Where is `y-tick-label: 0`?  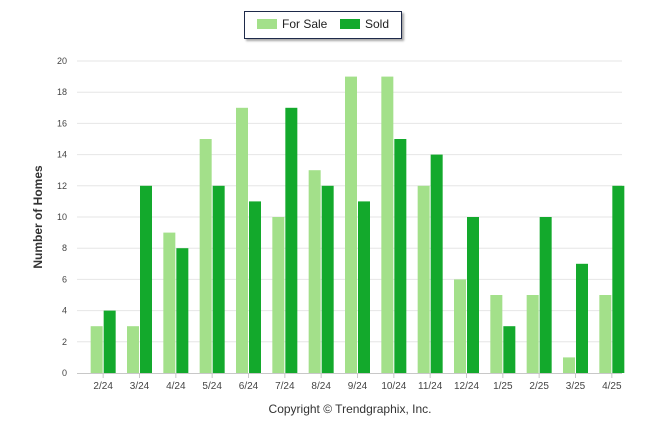
y-tick-label: 0 is located at coordinates (64, 373).